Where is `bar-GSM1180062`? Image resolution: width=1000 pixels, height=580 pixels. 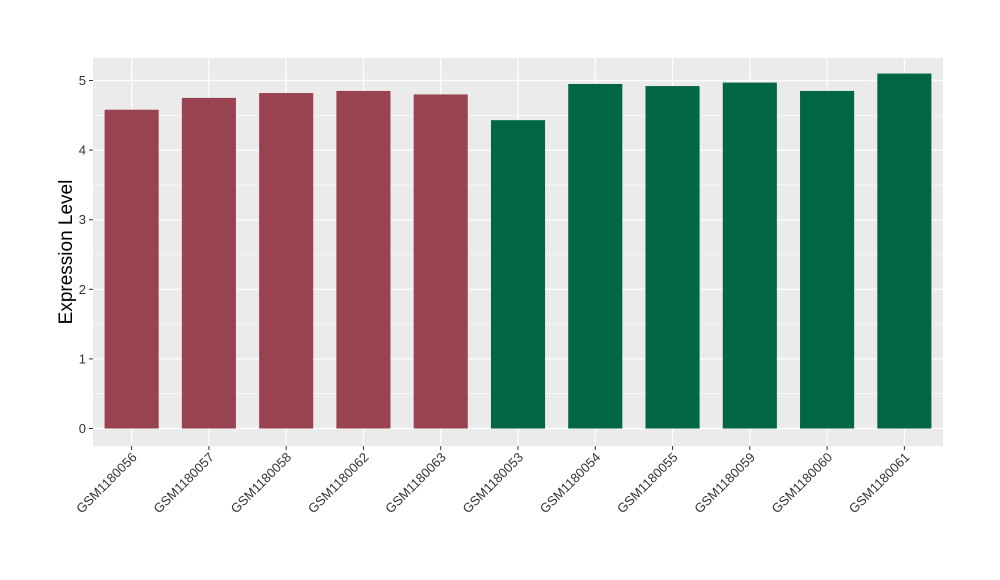 bar-GSM1180062 is located at coordinates (363, 259).